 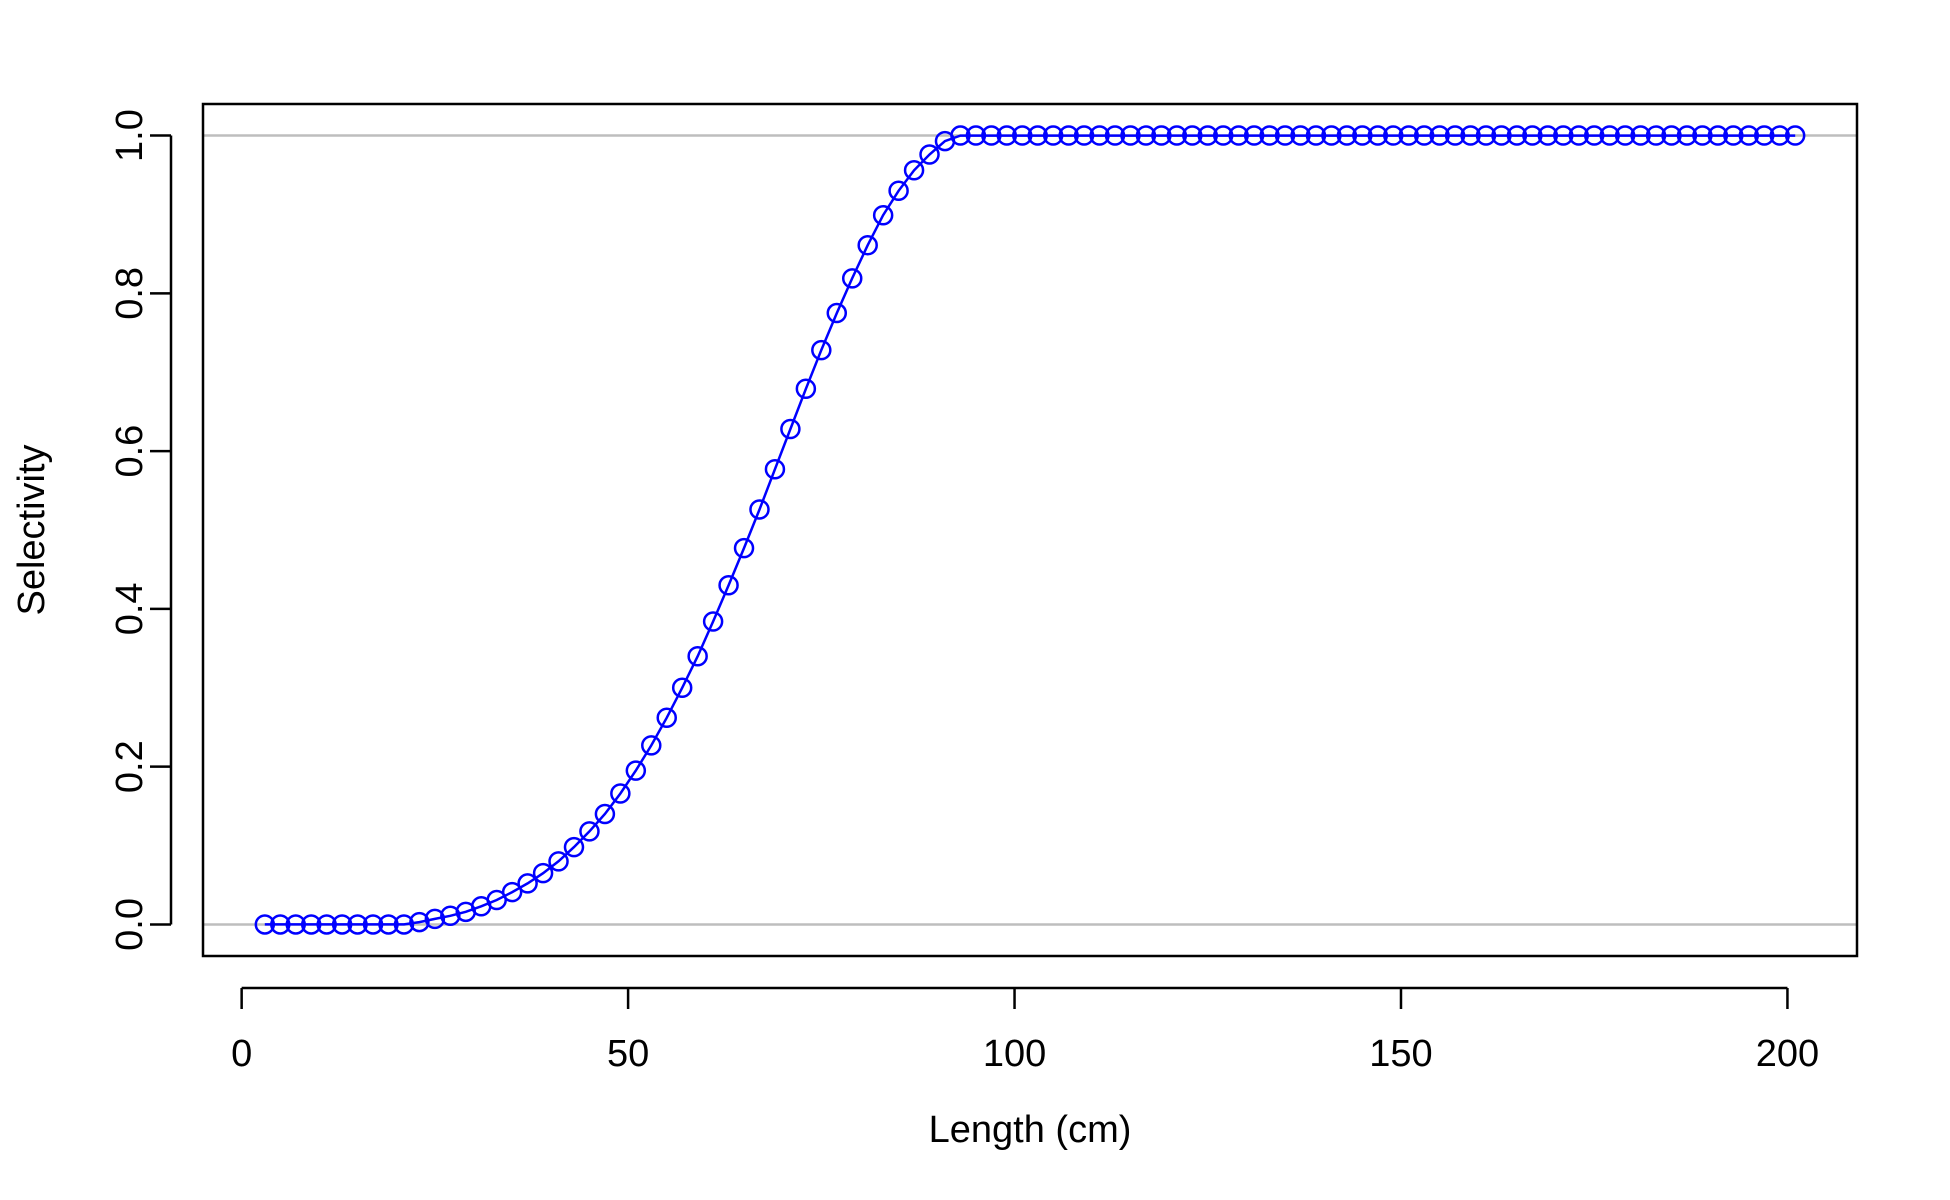 I want to click on x-axis: 0 50 100 150 200, so click(x=1025, y=1030).